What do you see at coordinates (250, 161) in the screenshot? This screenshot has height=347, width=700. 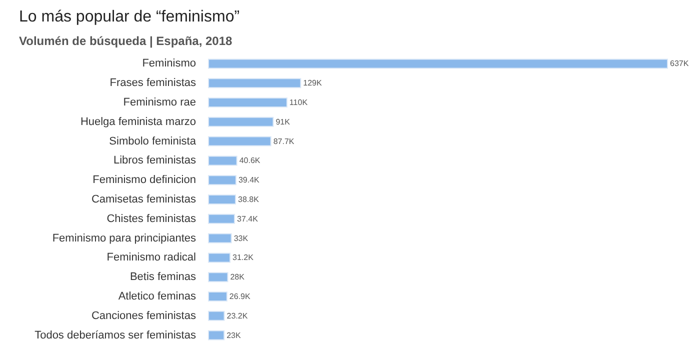 I see `data-label: 40.6K` at bounding box center [250, 161].